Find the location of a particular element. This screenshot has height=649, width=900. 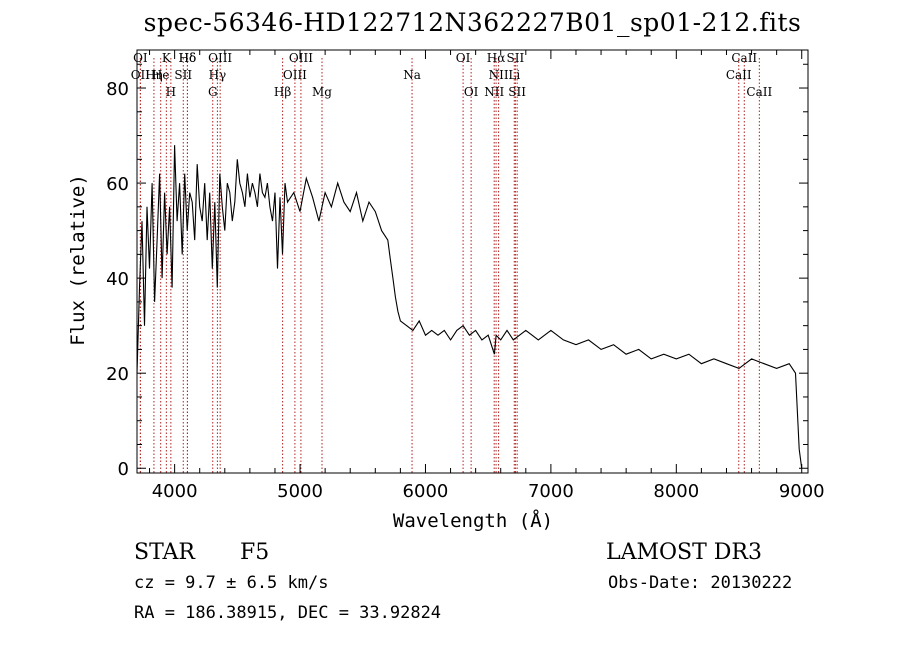

line-label: OII is located at coordinates (141, 75).